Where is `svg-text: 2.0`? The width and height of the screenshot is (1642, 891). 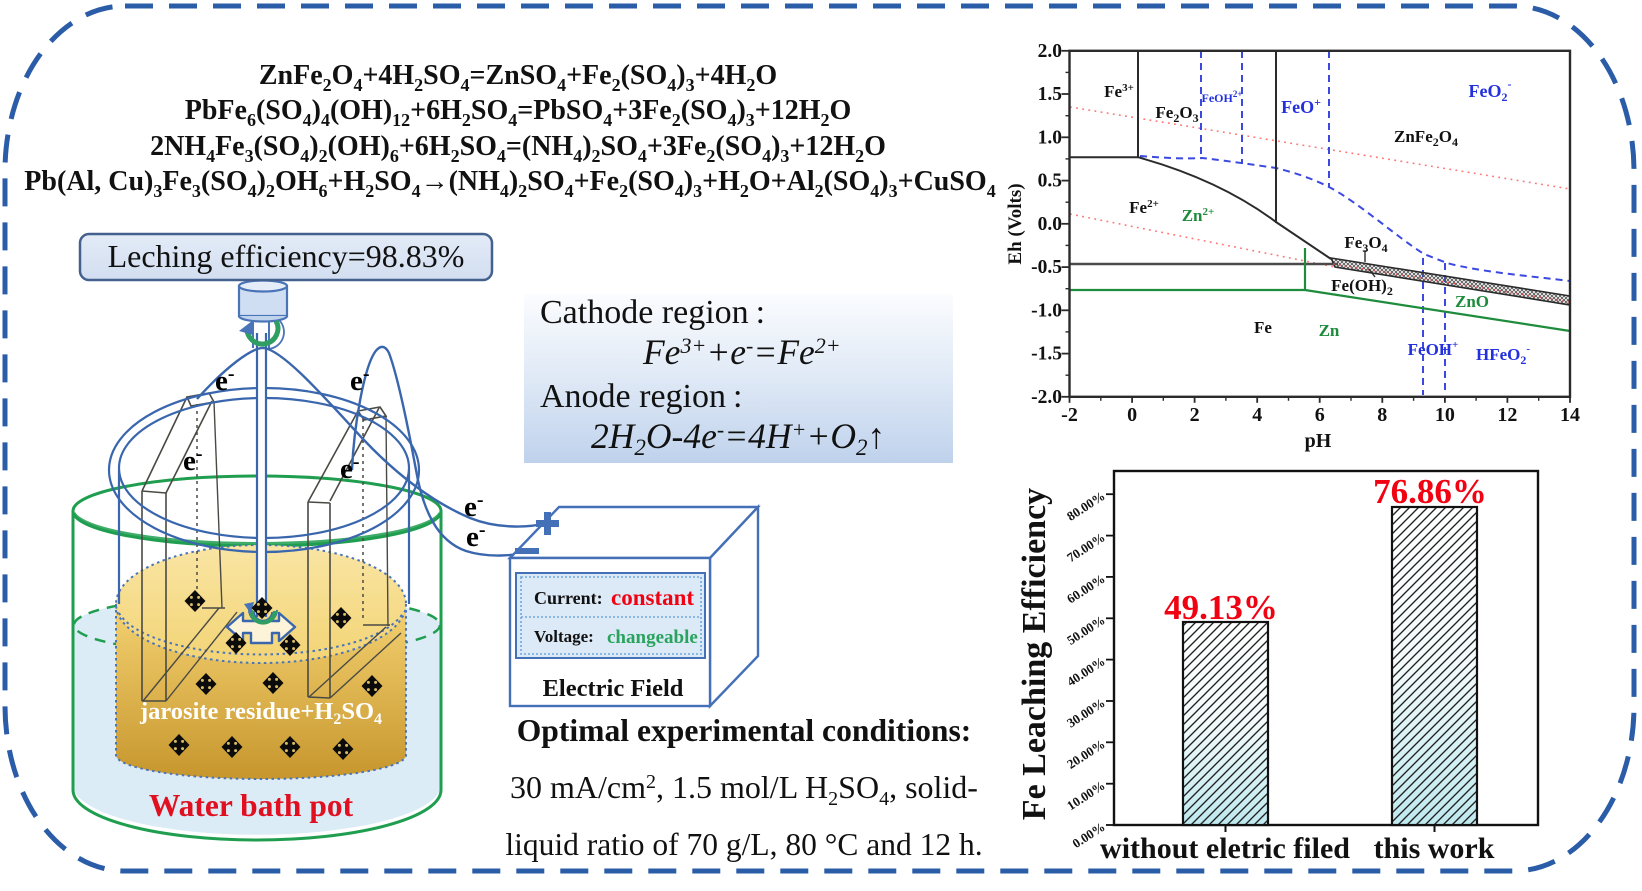
svg-text: 2.0 is located at coordinates (1050, 51).